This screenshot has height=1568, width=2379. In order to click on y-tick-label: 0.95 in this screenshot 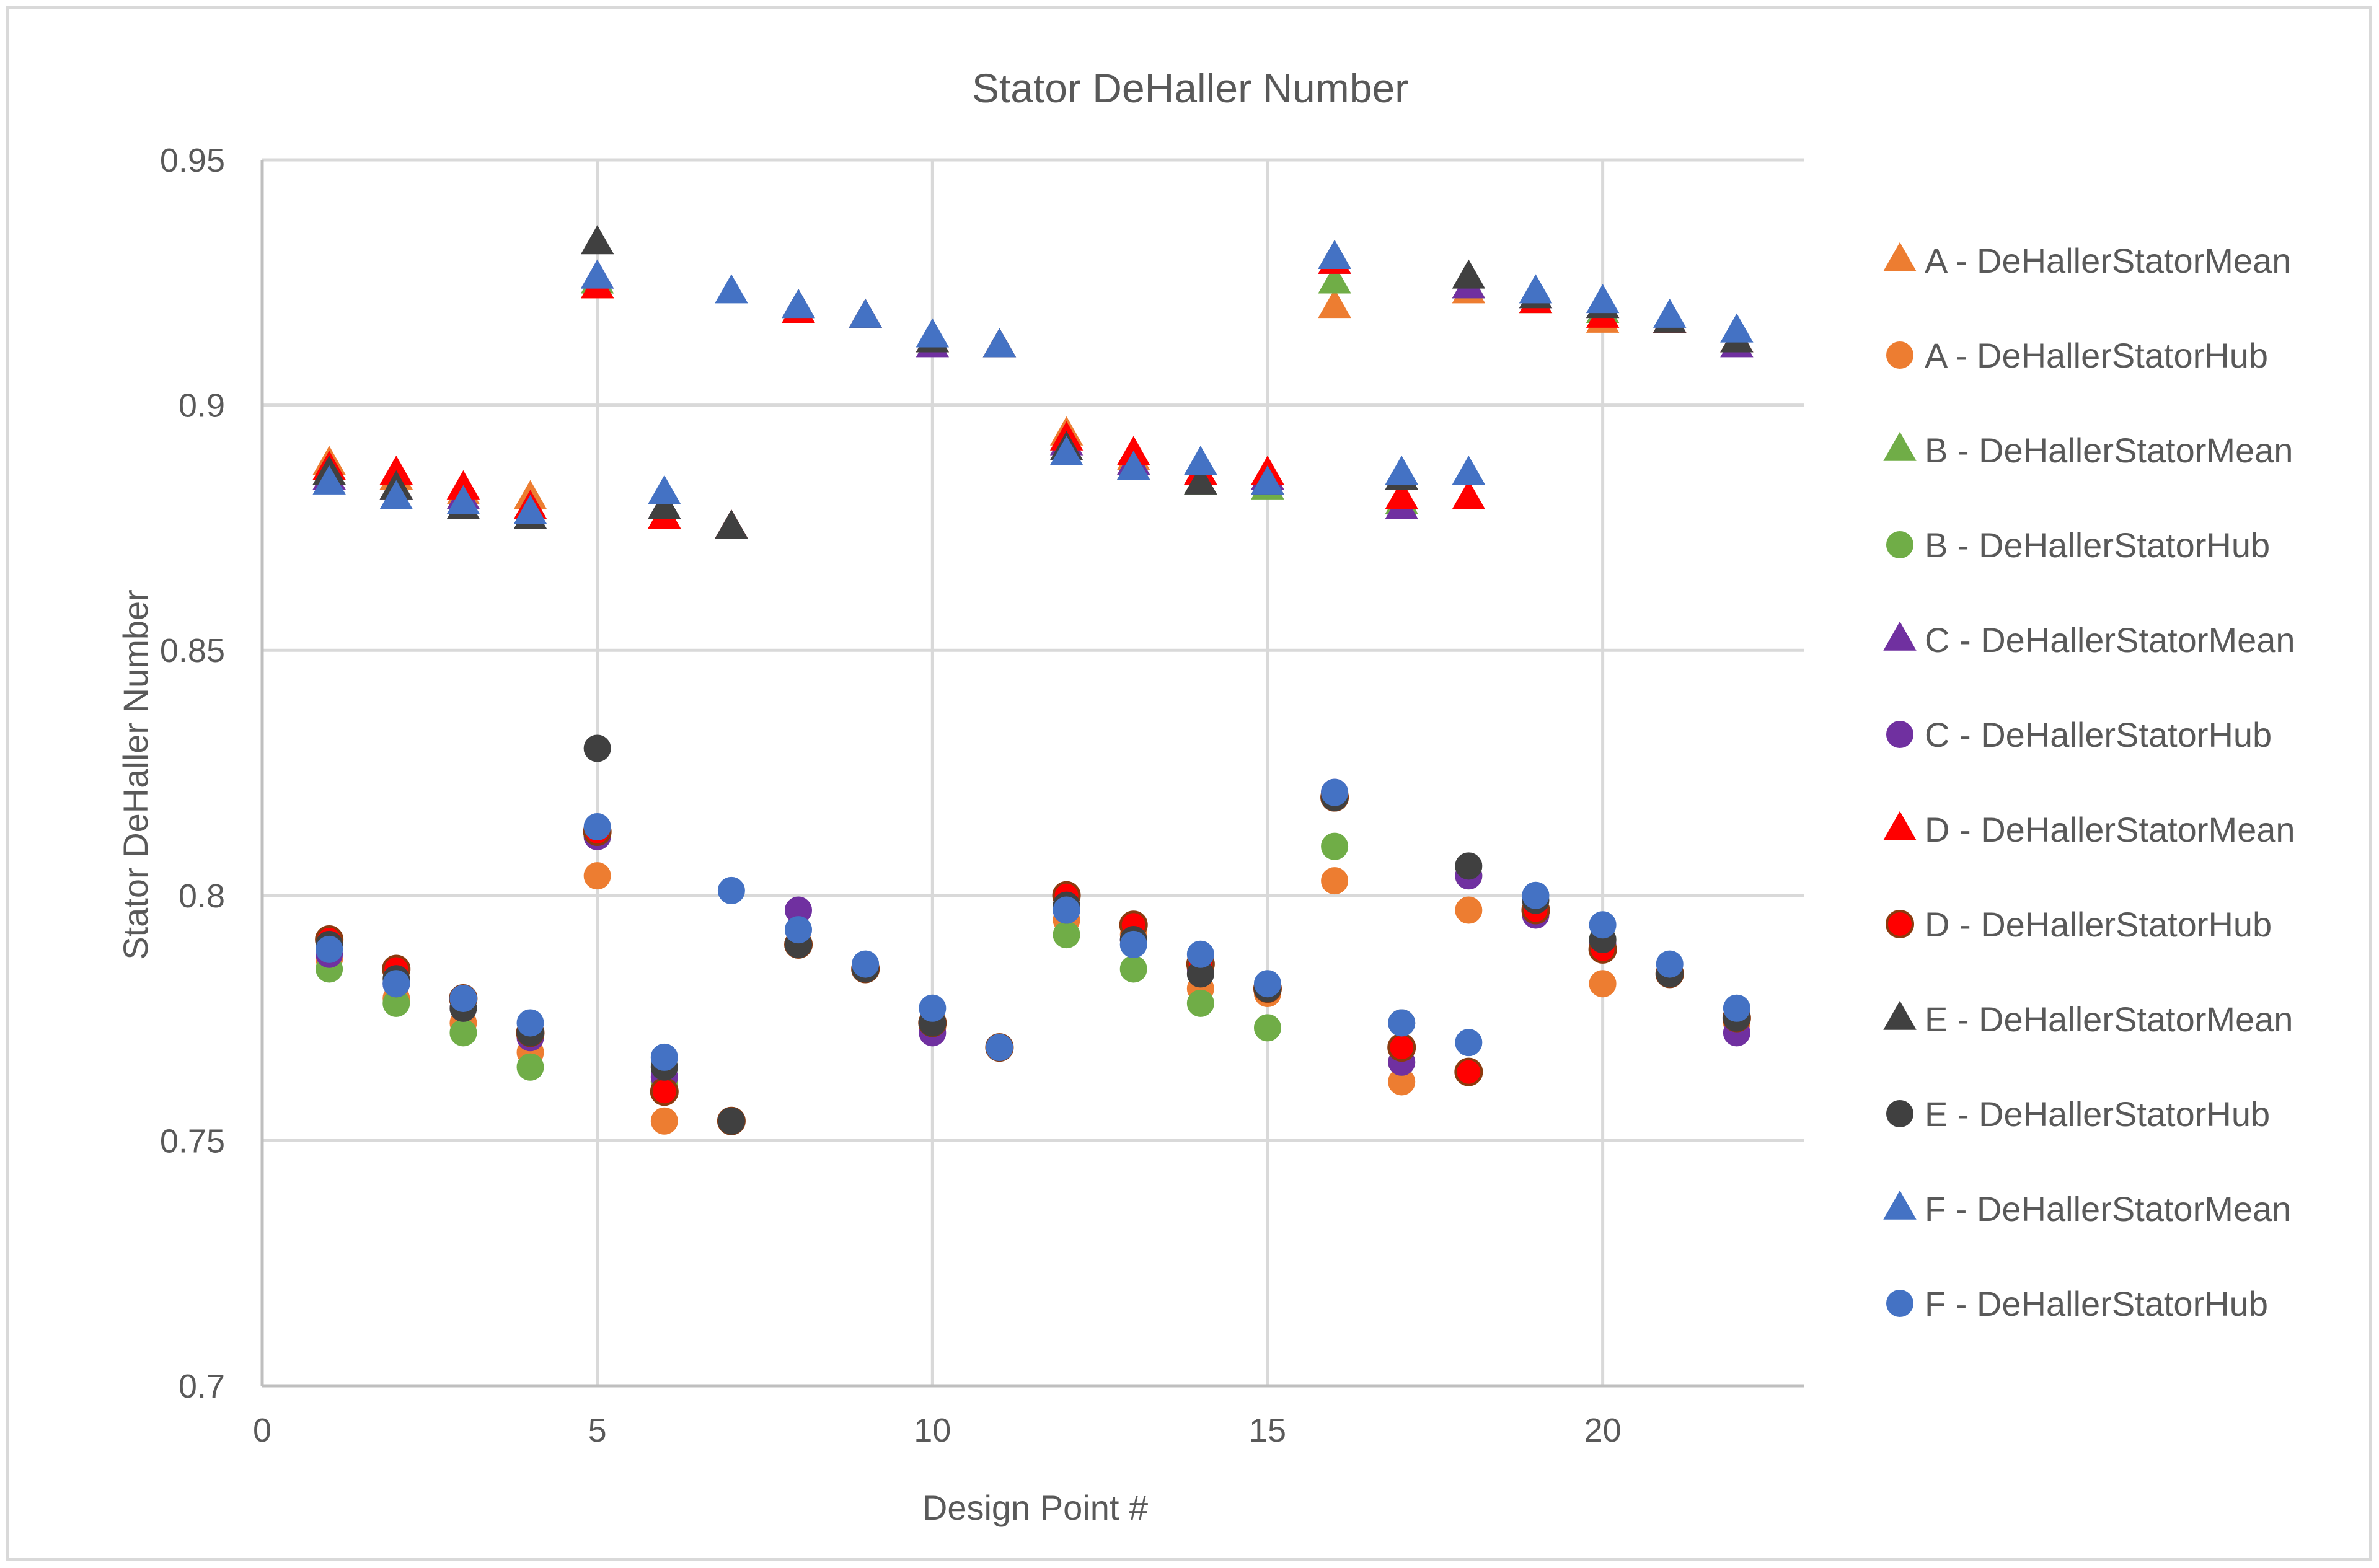, I will do `click(192, 160)`.